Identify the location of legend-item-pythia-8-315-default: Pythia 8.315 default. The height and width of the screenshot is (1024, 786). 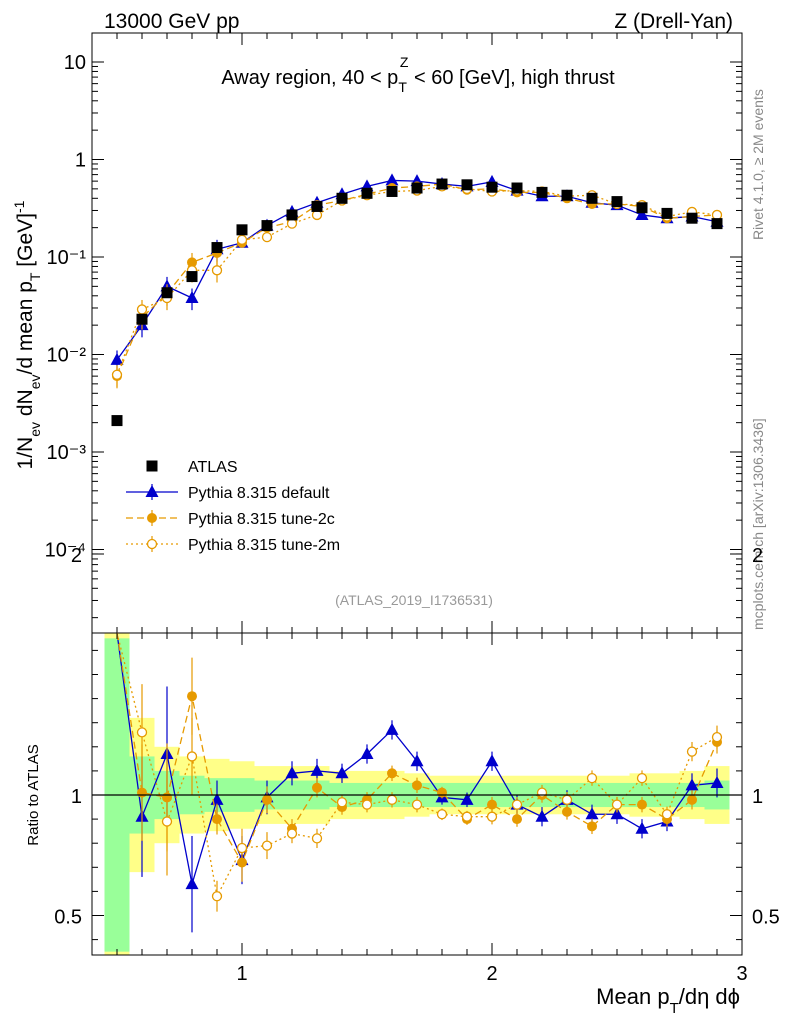
(228, 493).